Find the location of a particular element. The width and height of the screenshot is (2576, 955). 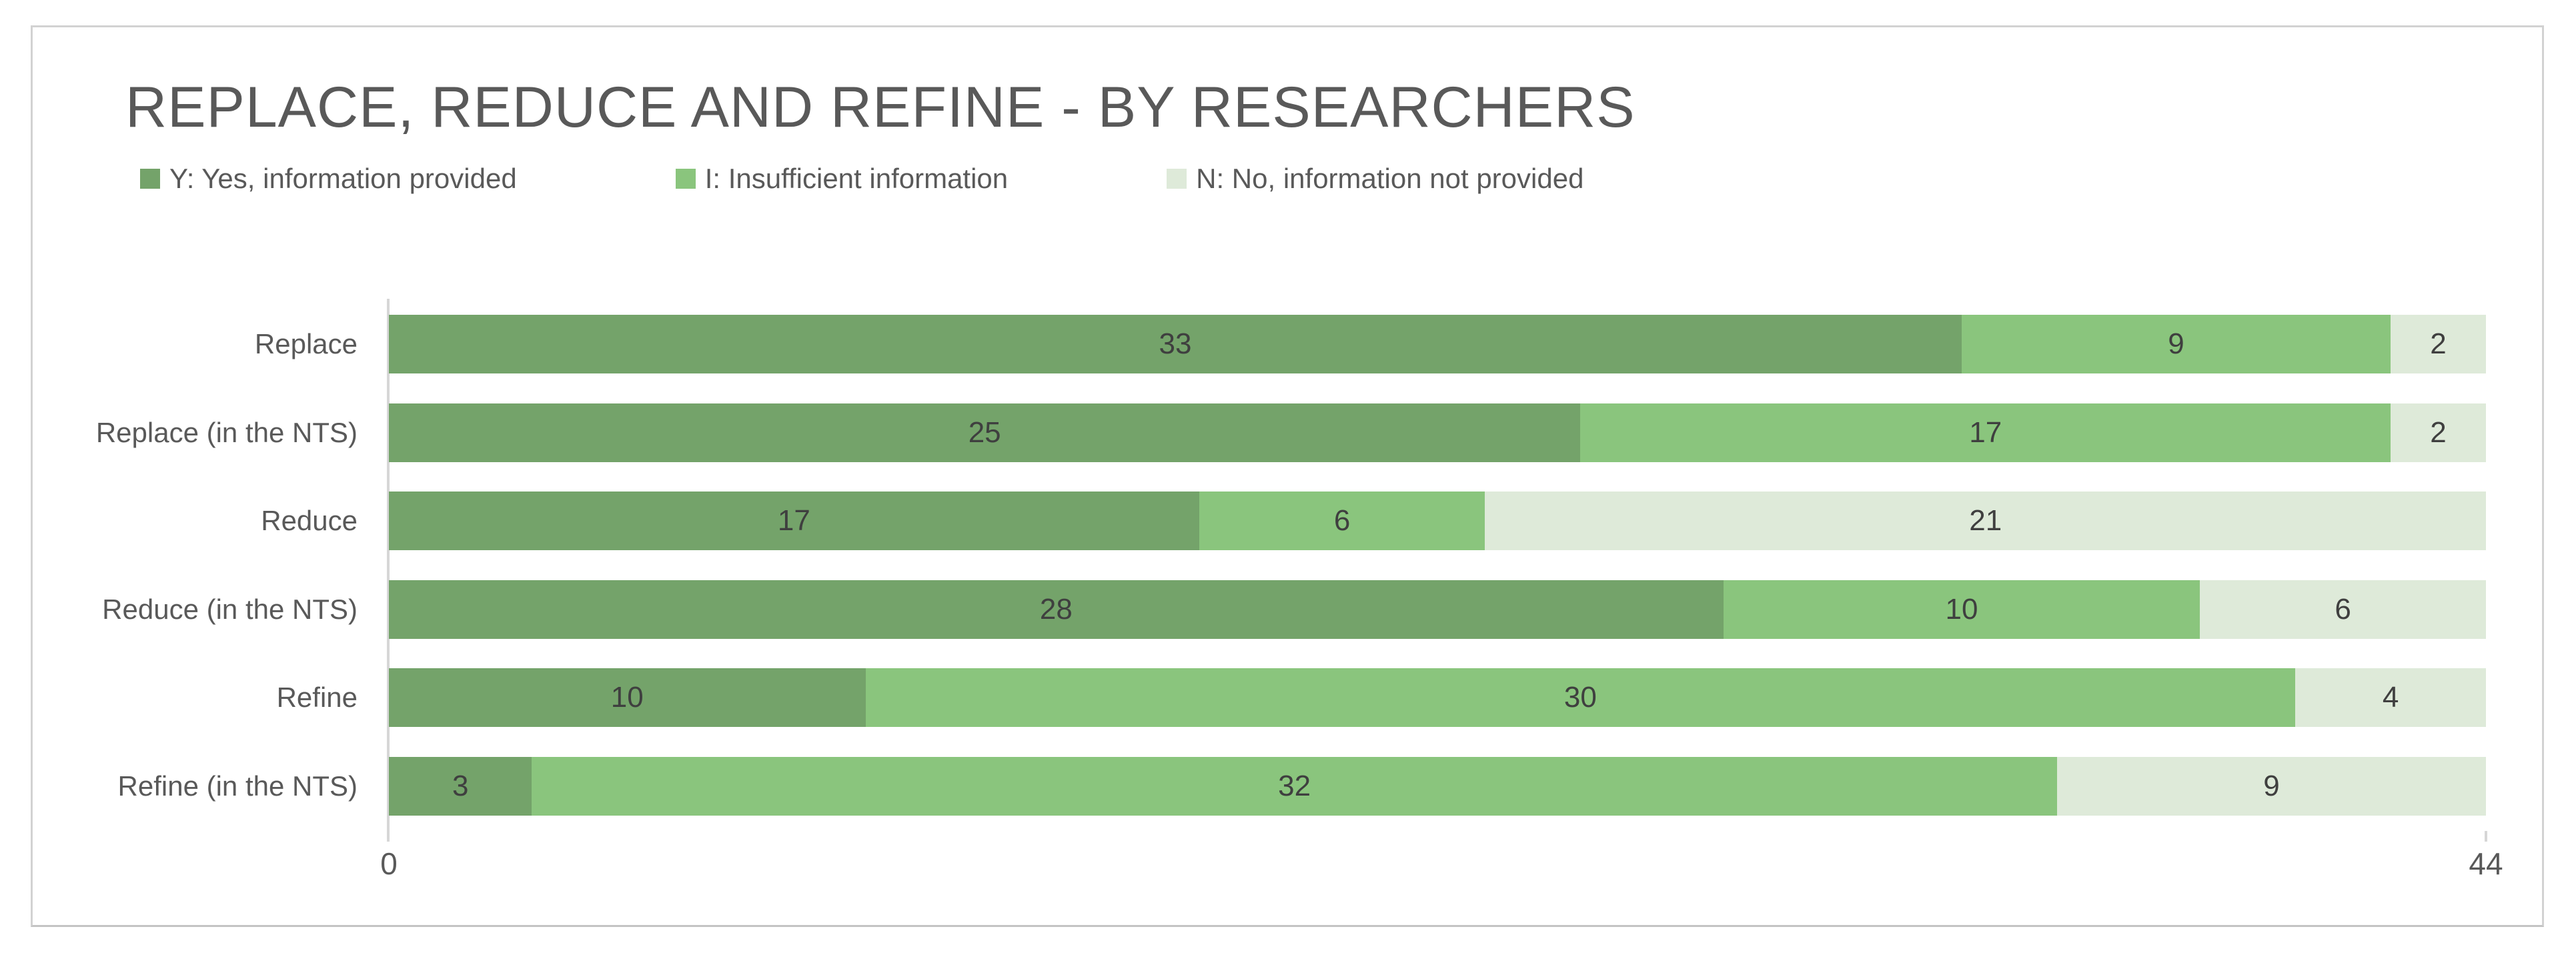

category-label: Refine is located at coordinates (317, 698).